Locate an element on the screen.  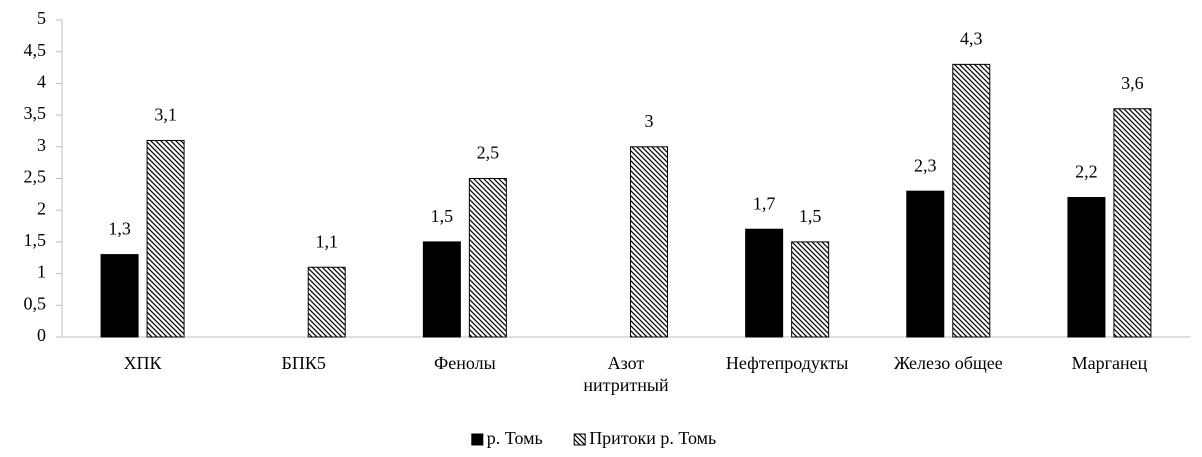
x-tick-label: БПК5 is located at coordinates (303, 363).